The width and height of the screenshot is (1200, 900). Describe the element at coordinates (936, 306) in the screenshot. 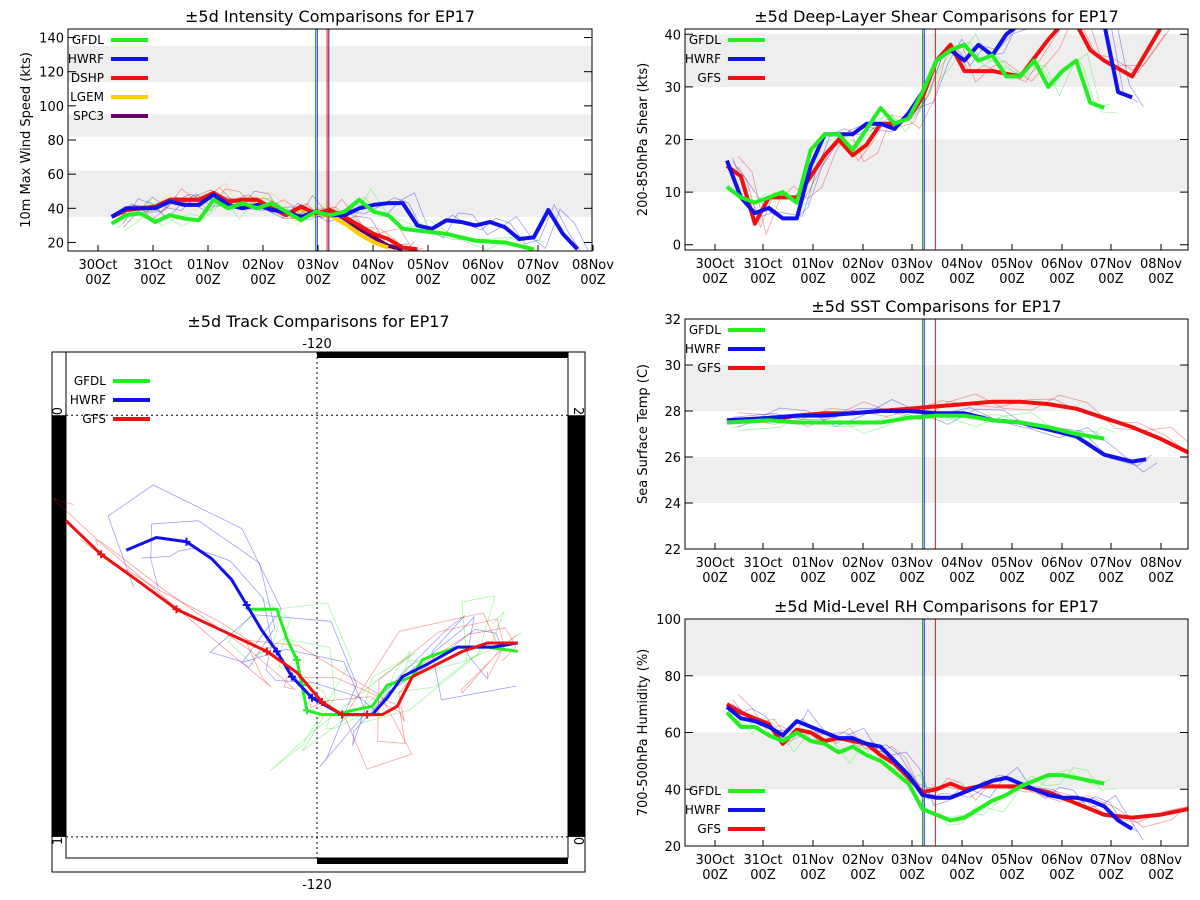

I see `sst-title: ±5d SST Comparisons for EP17` at that location.